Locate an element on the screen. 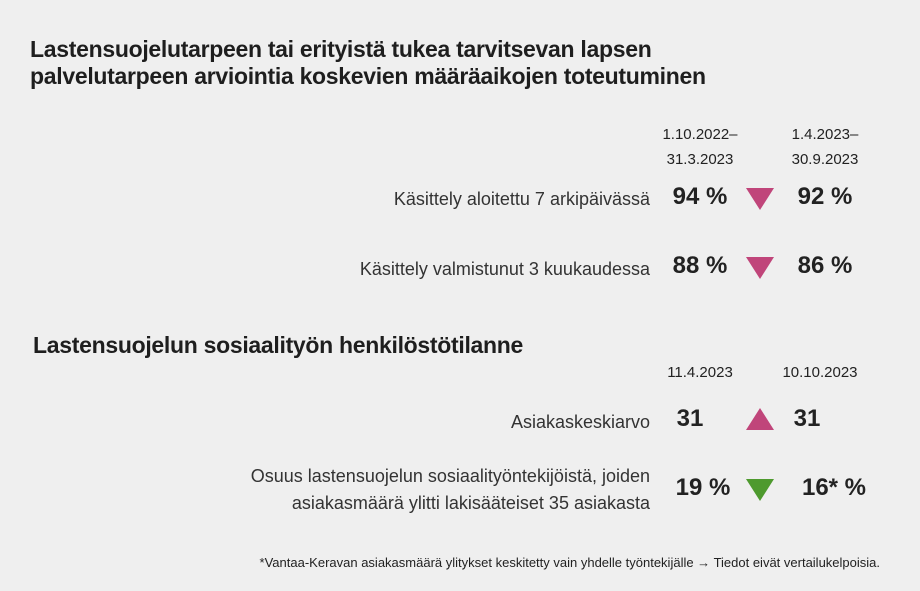 The height and width of the screenshot is (591, 920). line: Käsittely valmistunut 3 kuukaudessa is located at coordinates (504, 269).